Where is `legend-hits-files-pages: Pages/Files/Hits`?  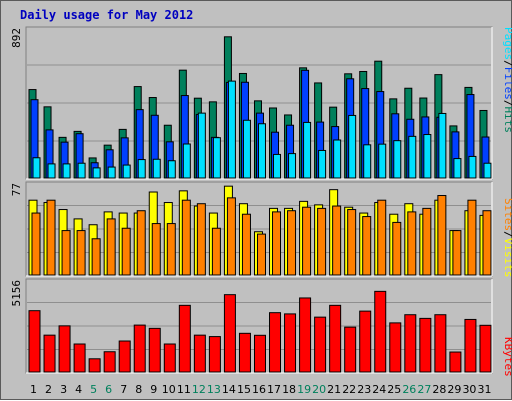
legend-hits-files-pages: Pages/Files/Hits is located at coordinates (507, 80).